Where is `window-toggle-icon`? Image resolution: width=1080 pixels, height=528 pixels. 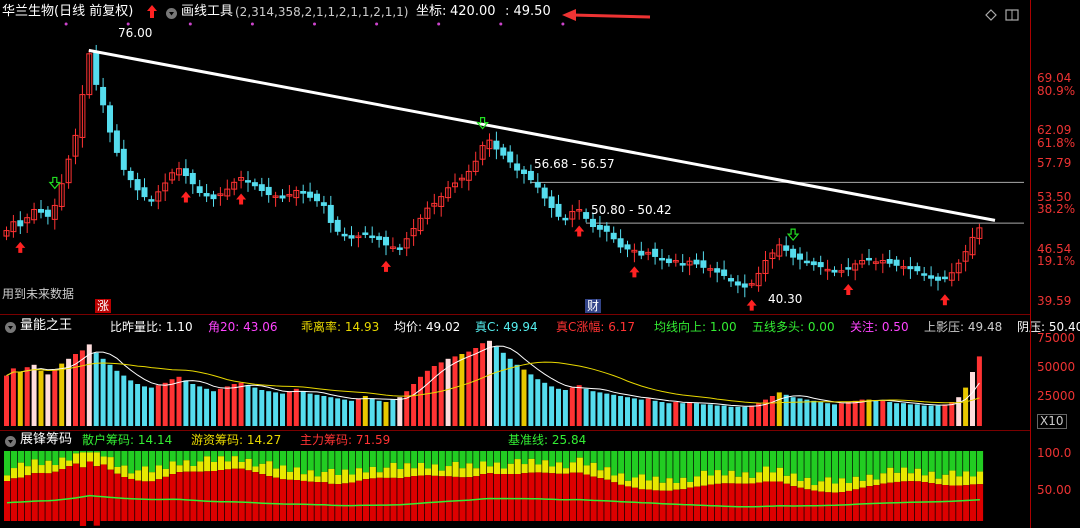 window-toggle-icon is located at coordinates (1012, 15).